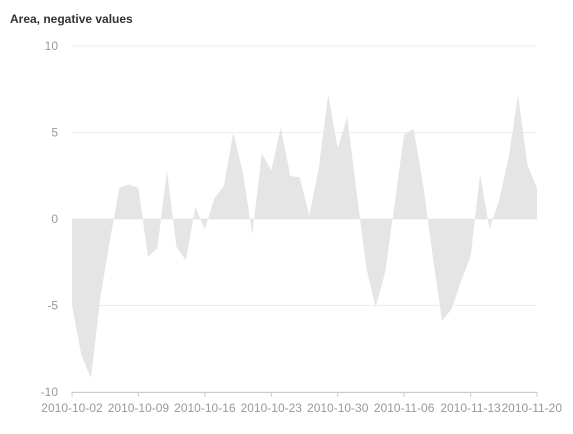 The width and height of the screenshot is (573, 434). What do you see at coordinates (338, 408) in the screenshot?
I see `x-tick-label: 2010-10-30` at bounding box center [338, 408].